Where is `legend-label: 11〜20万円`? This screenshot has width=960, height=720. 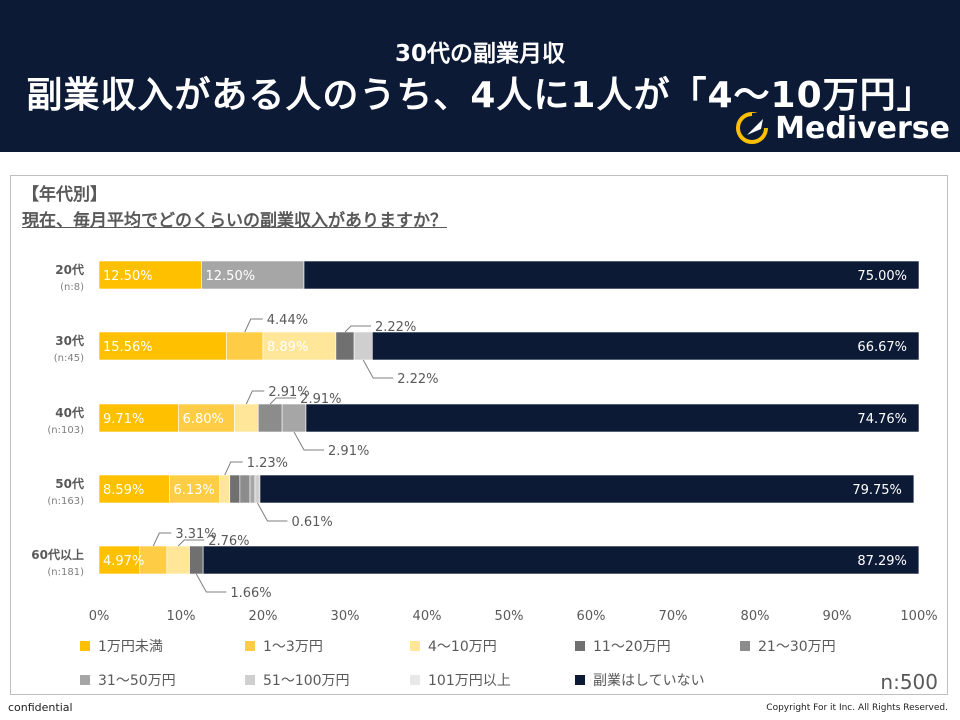 legend-label: 11〜20万円 is located at coordinates (632, 647).